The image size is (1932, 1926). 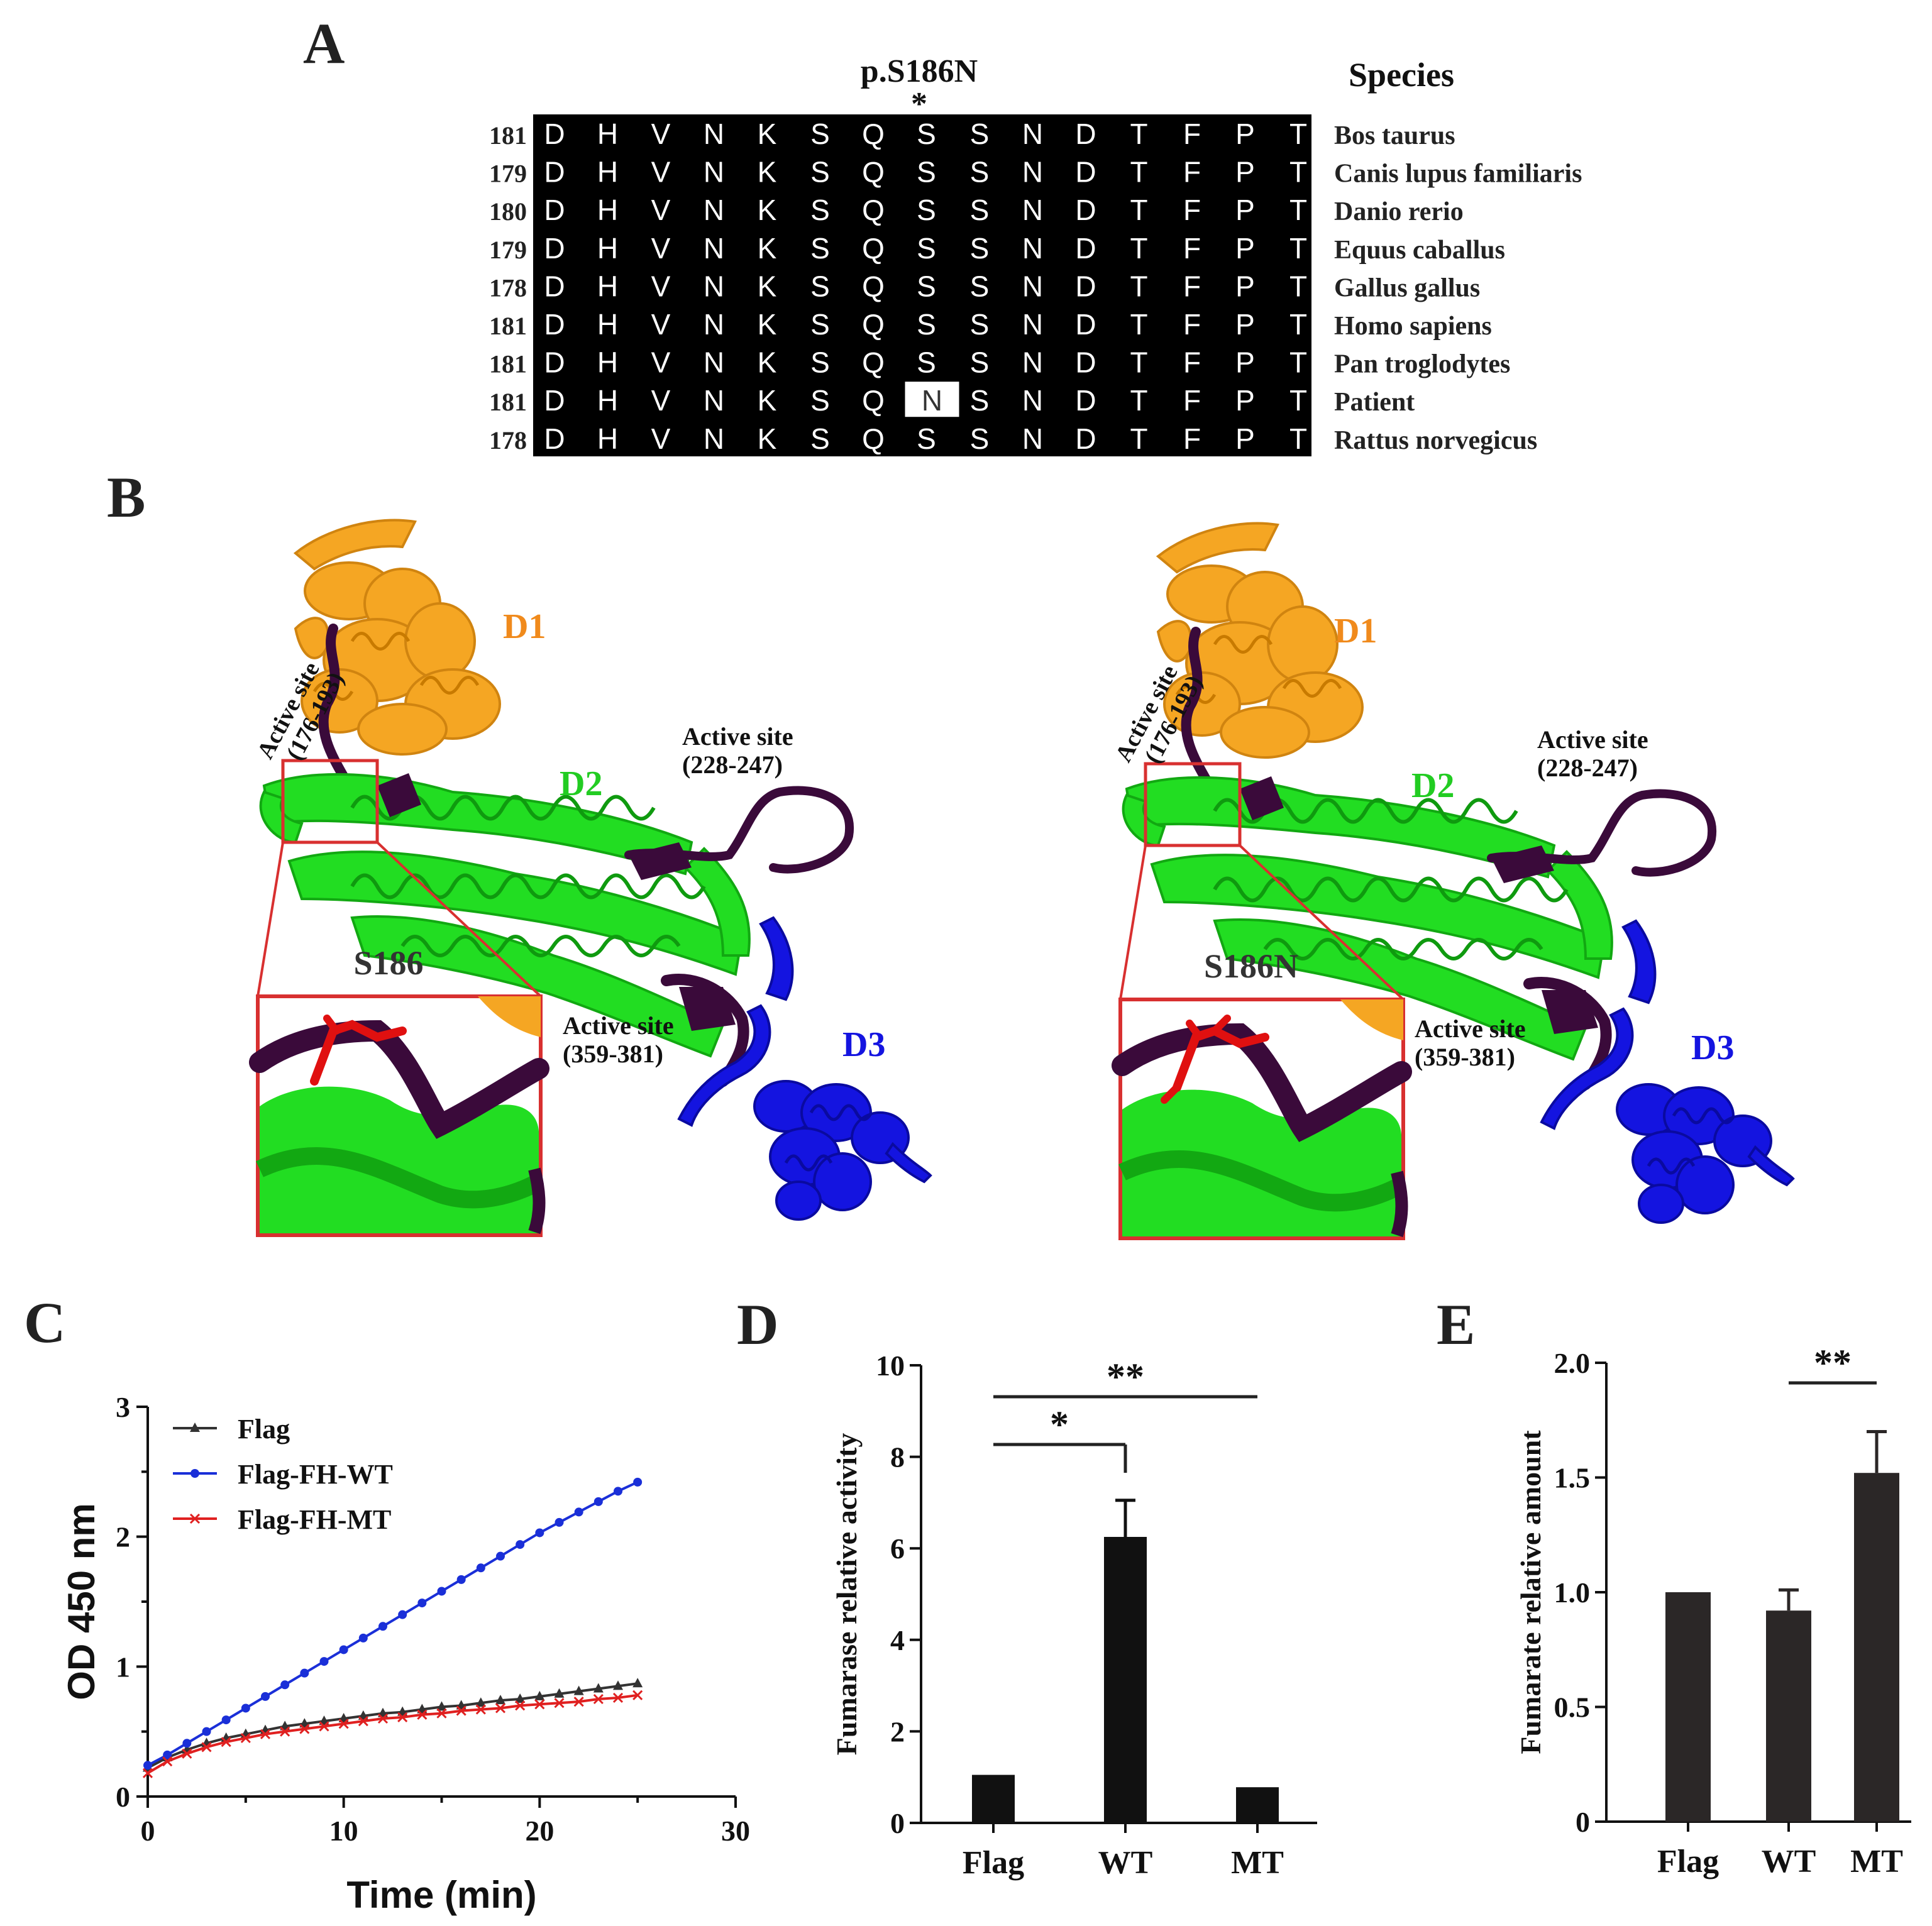 I want to click on wt-zoom-label: S186, so click(x=388, y=963).